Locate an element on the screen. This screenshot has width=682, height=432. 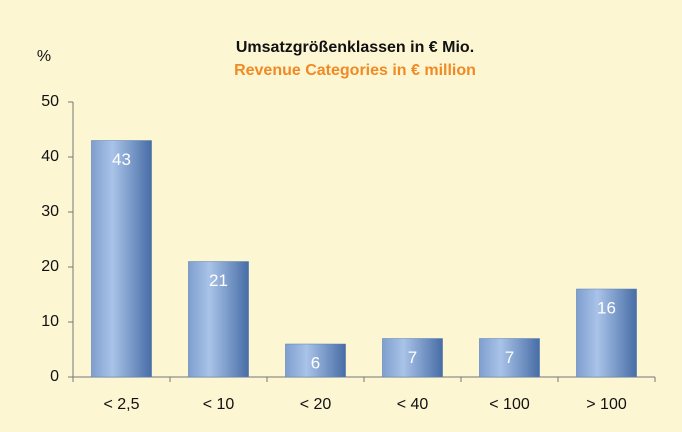
data-label: 6 is located at coordinates (315, 362).